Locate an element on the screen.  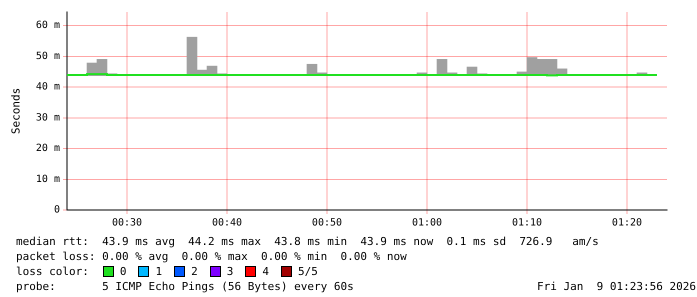
x-tick-label: 00:50 is located at coordinates (327, 223).